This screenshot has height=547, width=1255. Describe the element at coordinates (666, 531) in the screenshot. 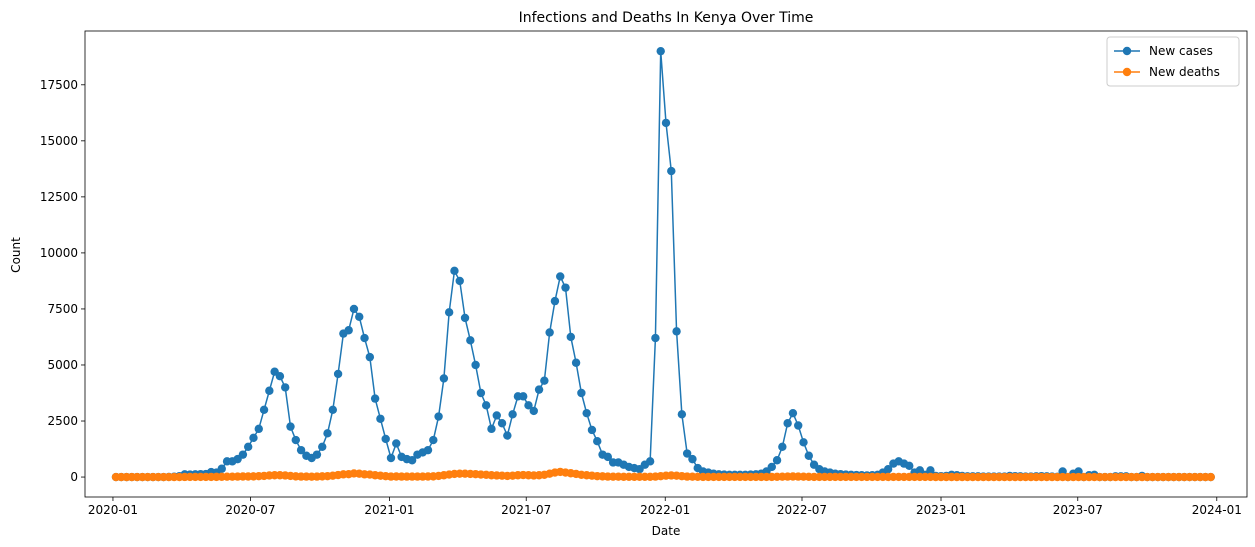

I see `x-axis-label: Date` at that location.